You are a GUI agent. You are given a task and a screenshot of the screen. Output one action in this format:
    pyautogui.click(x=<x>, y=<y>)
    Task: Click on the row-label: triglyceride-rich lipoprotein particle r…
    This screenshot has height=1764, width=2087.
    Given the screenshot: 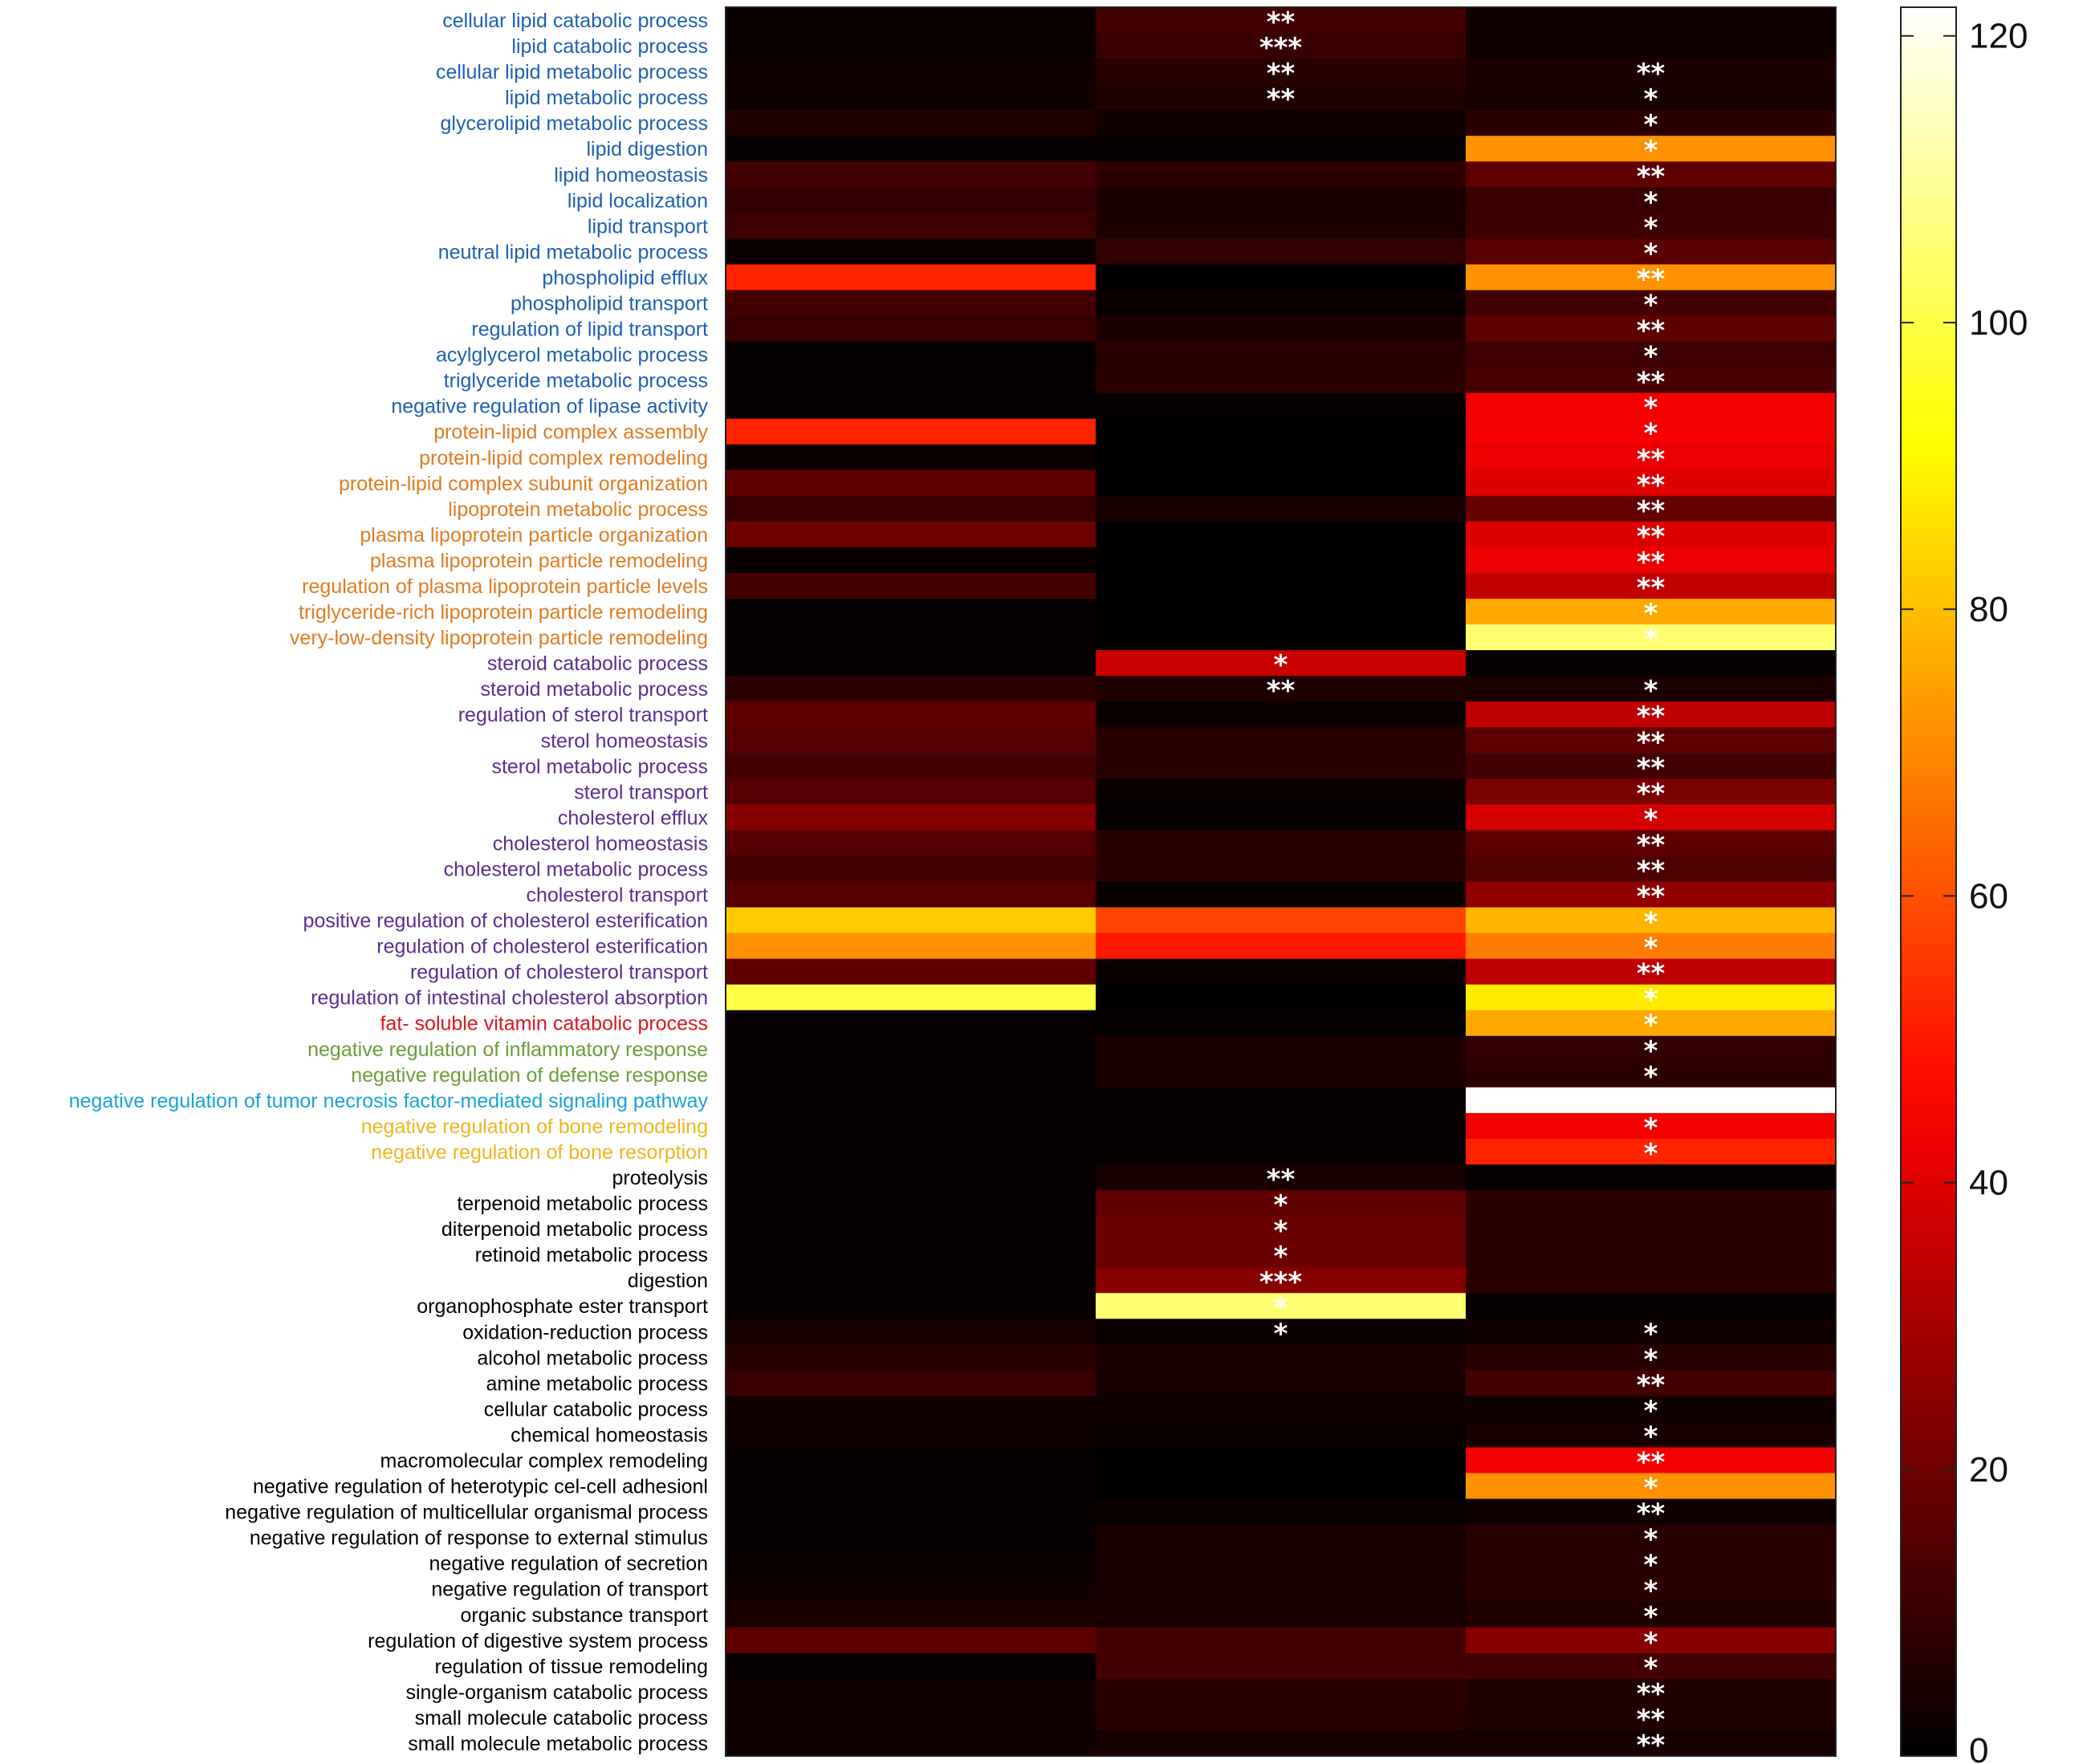 What is the action you would take?
    pyautogui.click(x=503, y=612)
    